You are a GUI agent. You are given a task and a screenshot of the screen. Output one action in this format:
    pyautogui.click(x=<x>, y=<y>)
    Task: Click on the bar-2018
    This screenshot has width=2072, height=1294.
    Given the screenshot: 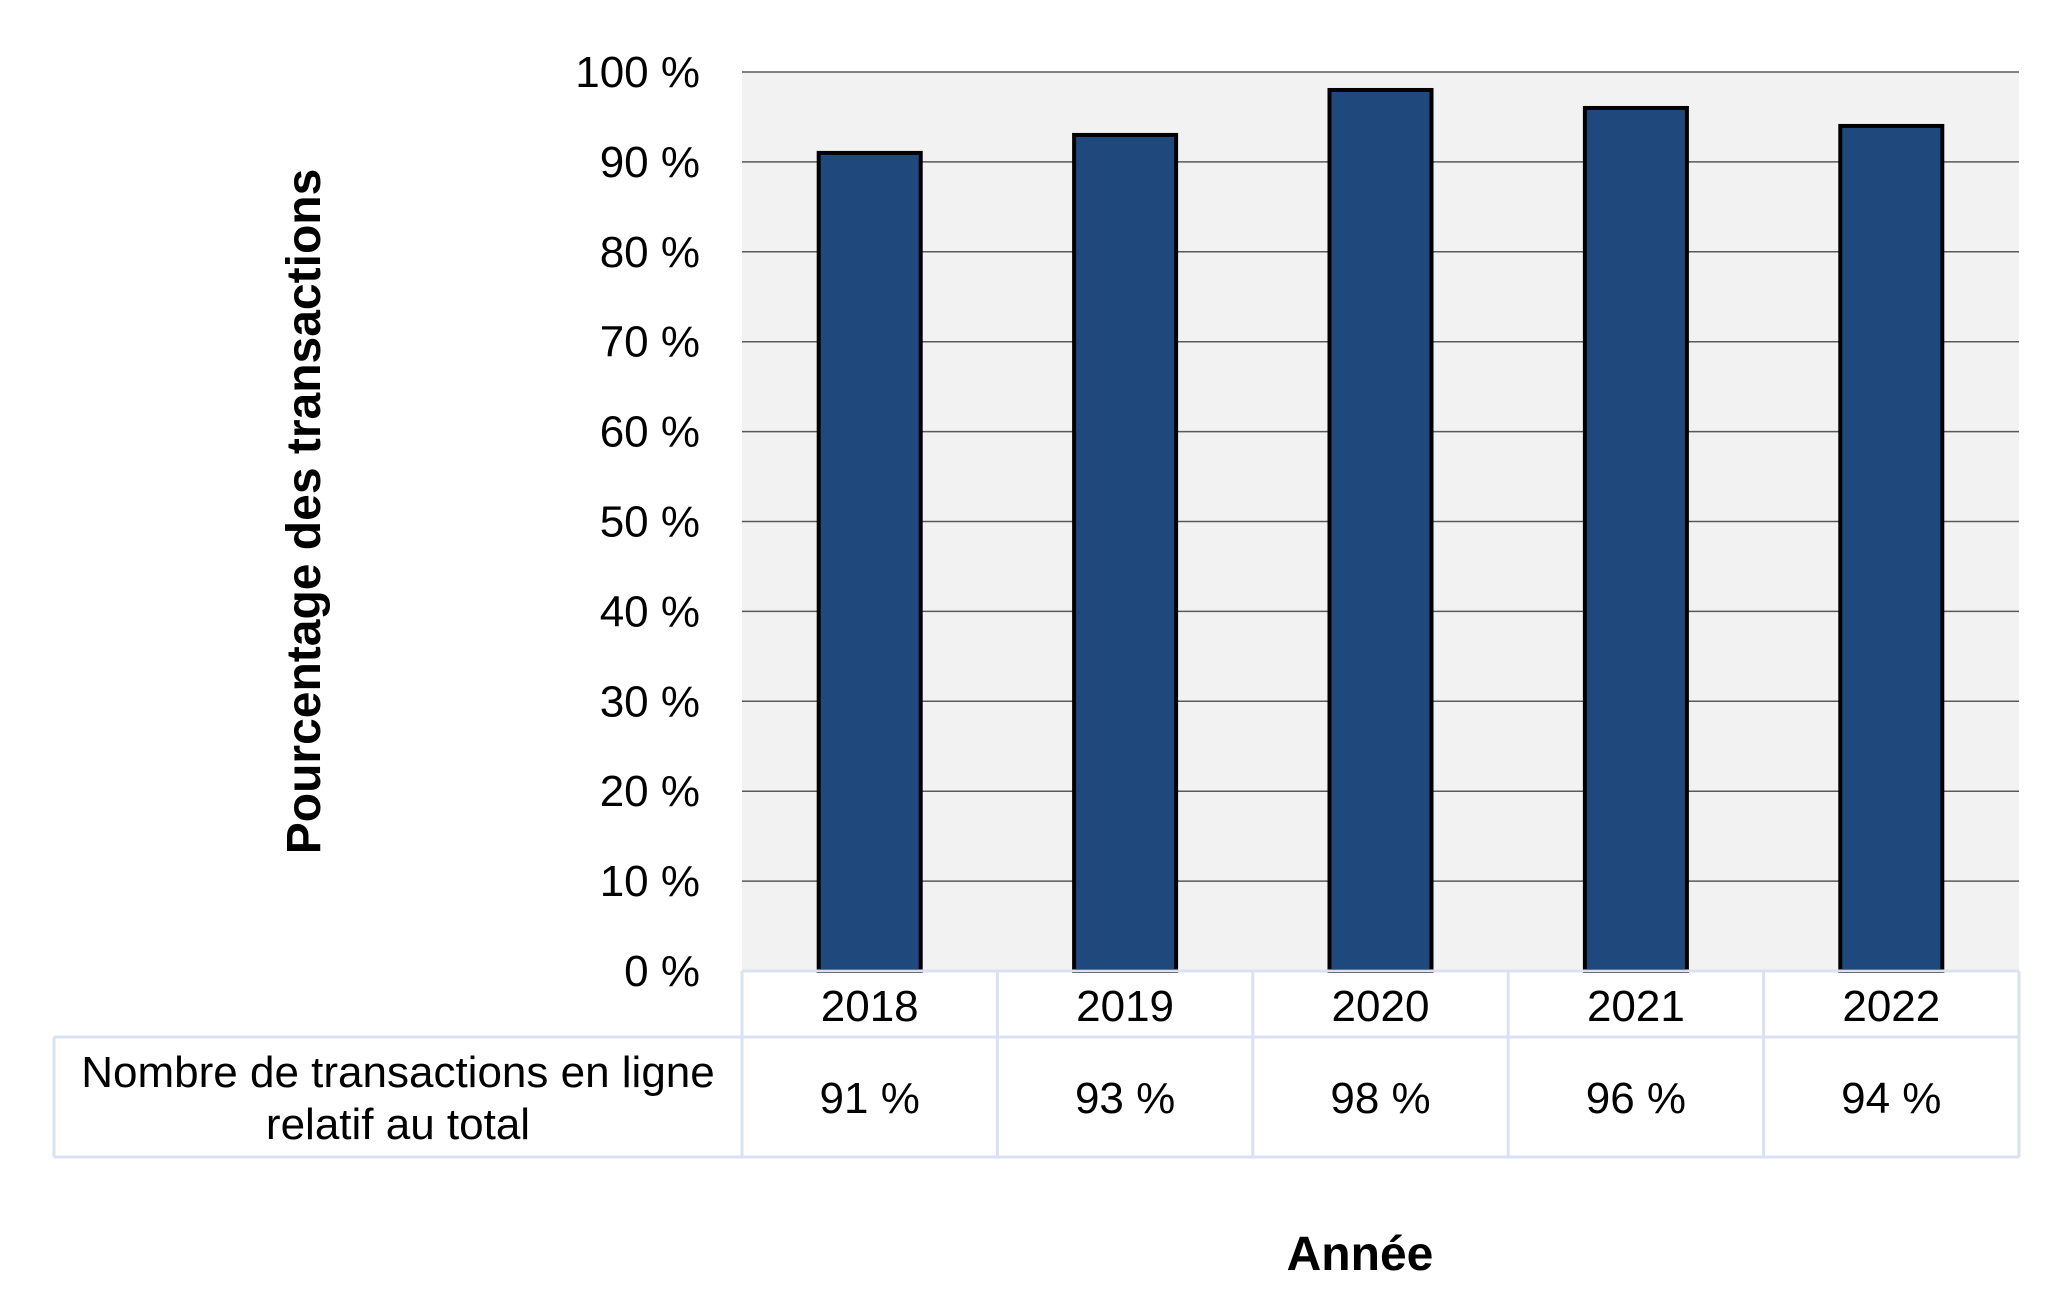 What is the action you would take?
    pyautogui.click(x=869, y=562)
    